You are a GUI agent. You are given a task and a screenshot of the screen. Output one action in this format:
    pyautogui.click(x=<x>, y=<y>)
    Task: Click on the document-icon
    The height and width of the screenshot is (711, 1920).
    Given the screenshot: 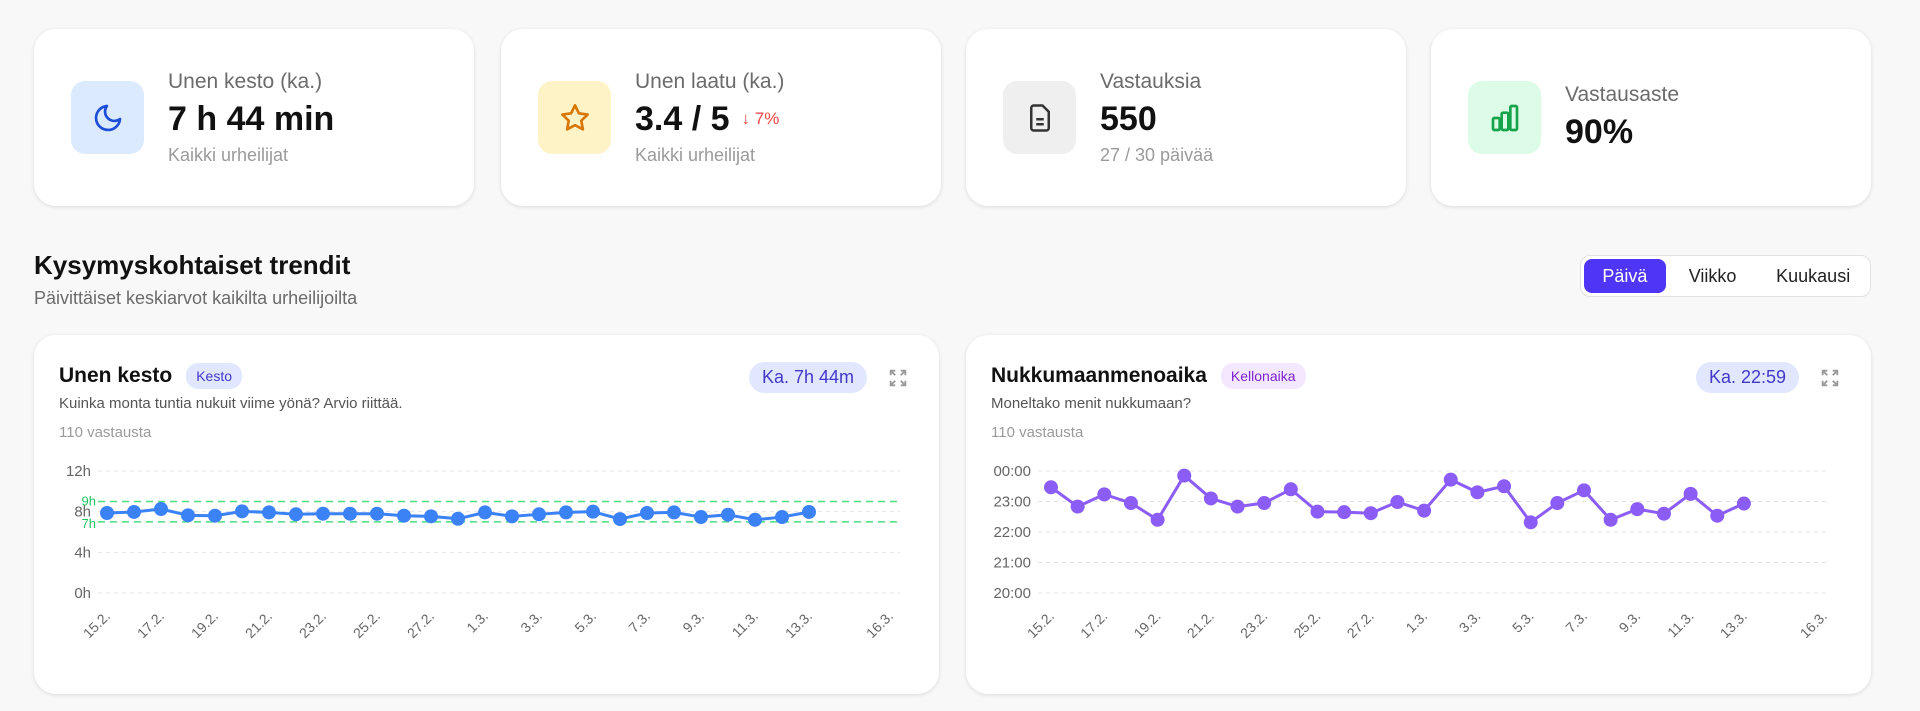 What is the action you would take?
    pyautogui.click(x=1039, y=117)
    